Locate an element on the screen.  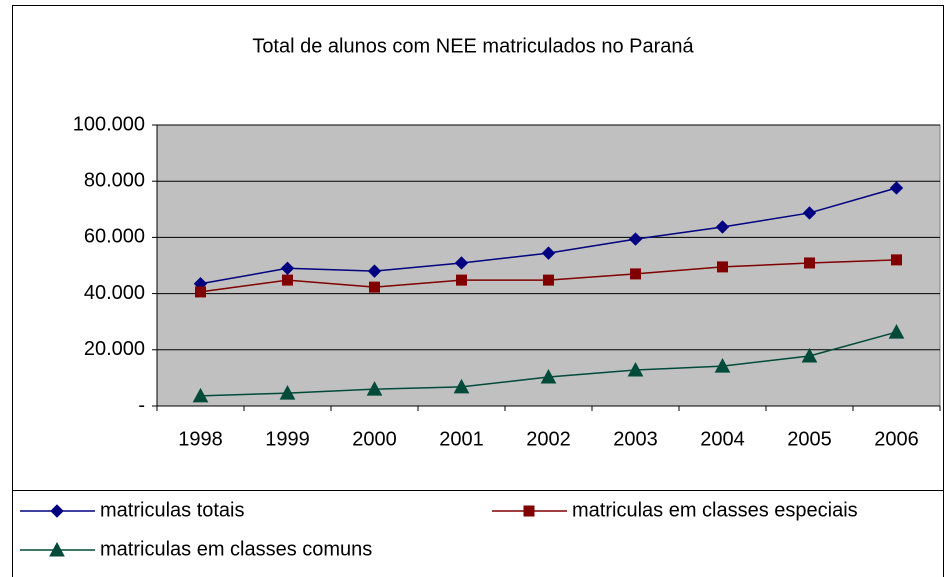
x-tick-label: 1999 is located at coordinates (287, 439).